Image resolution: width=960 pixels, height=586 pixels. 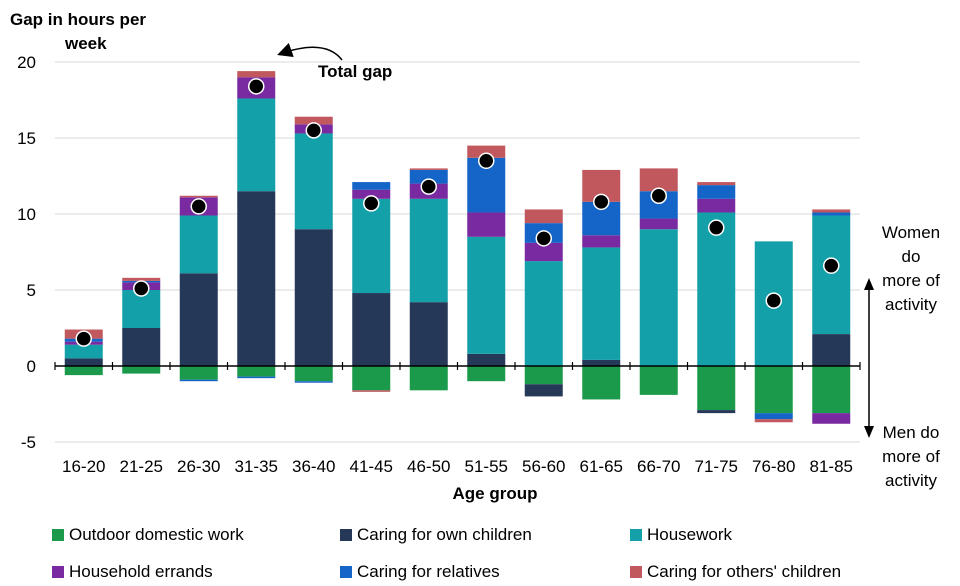 What do you see at coordinates (28, 442) in the screenshot?
I see `y-tick-label: -5` at bounding box center [28, 442].